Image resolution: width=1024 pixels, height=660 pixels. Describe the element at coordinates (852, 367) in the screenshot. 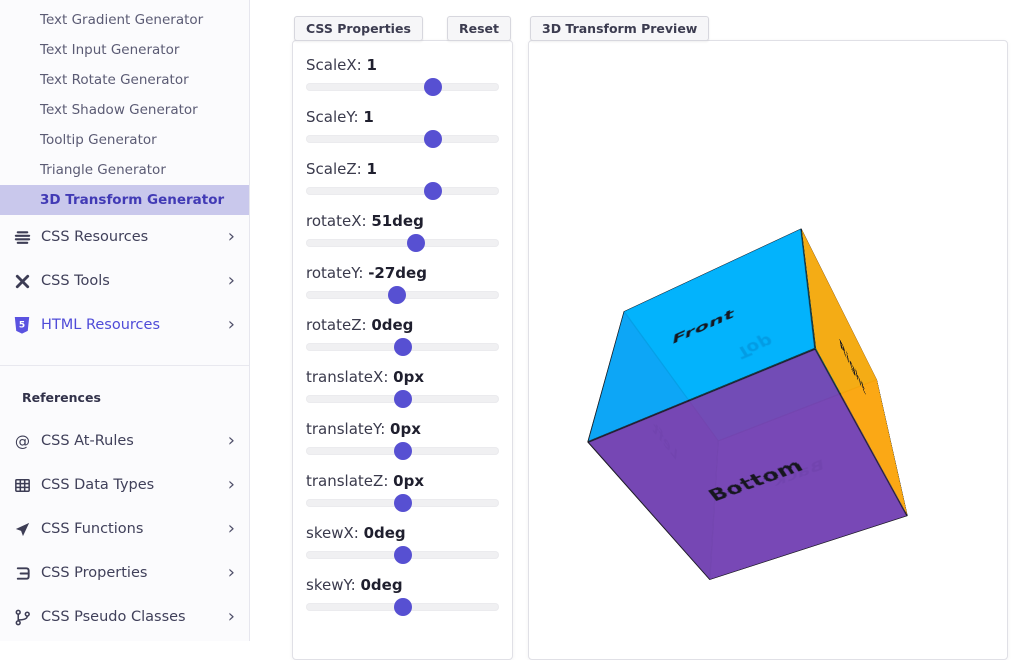

I see `cube-face-label: Right` at that location.